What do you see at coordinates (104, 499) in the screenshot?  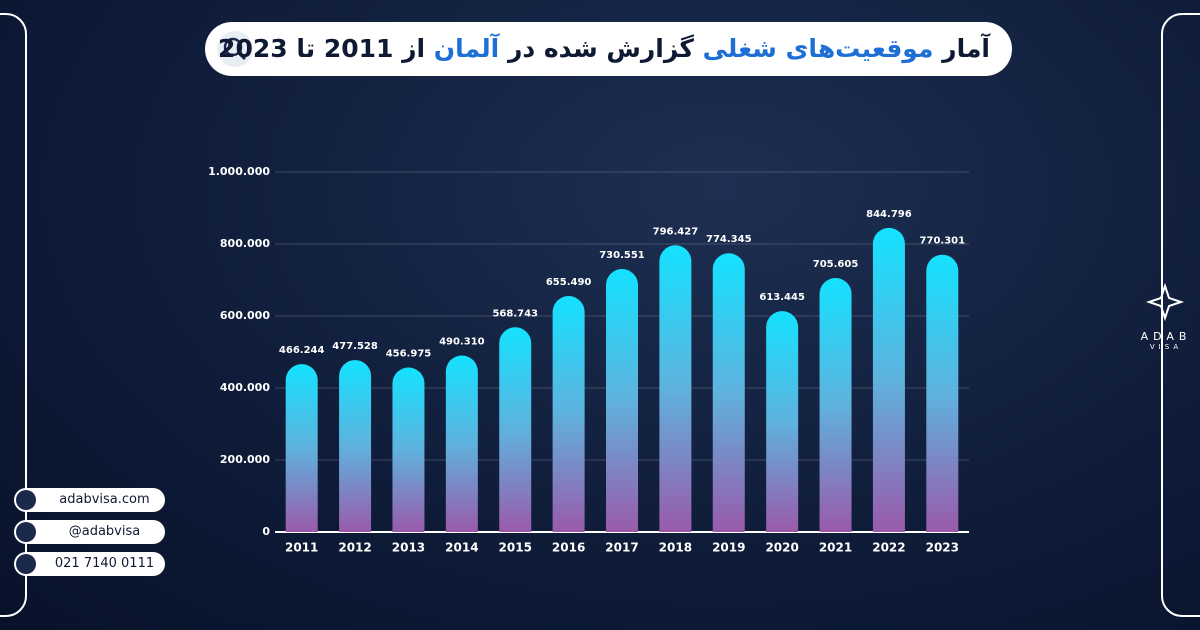 I see `website: adabvisa.com` at bounding box center [104, 499].